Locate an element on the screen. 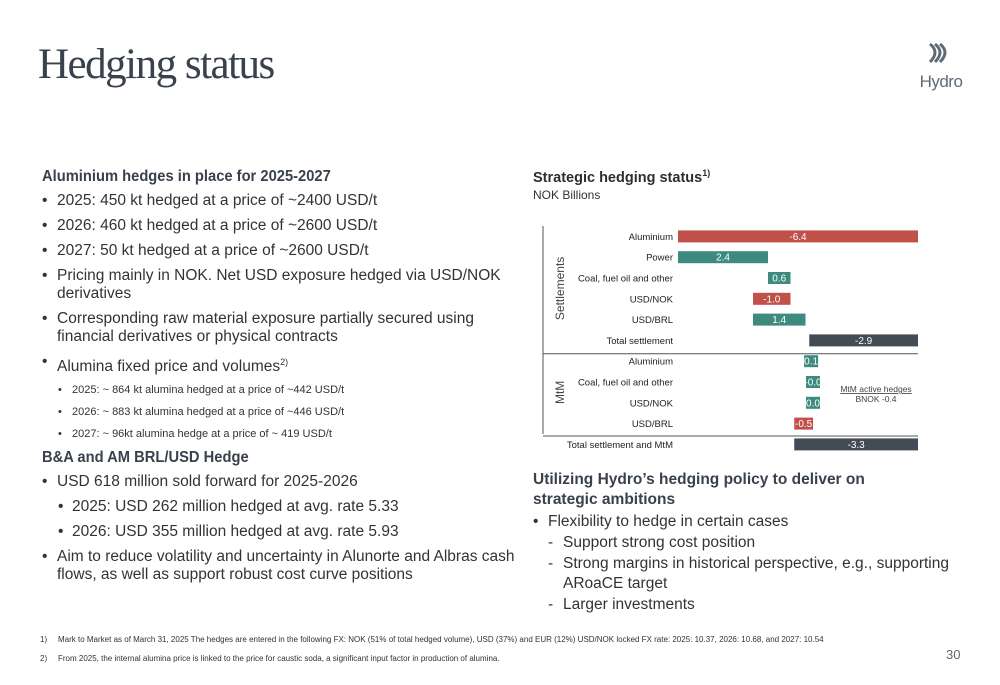  bar-value-label: 1.4 is located at coordinates (779, 320).